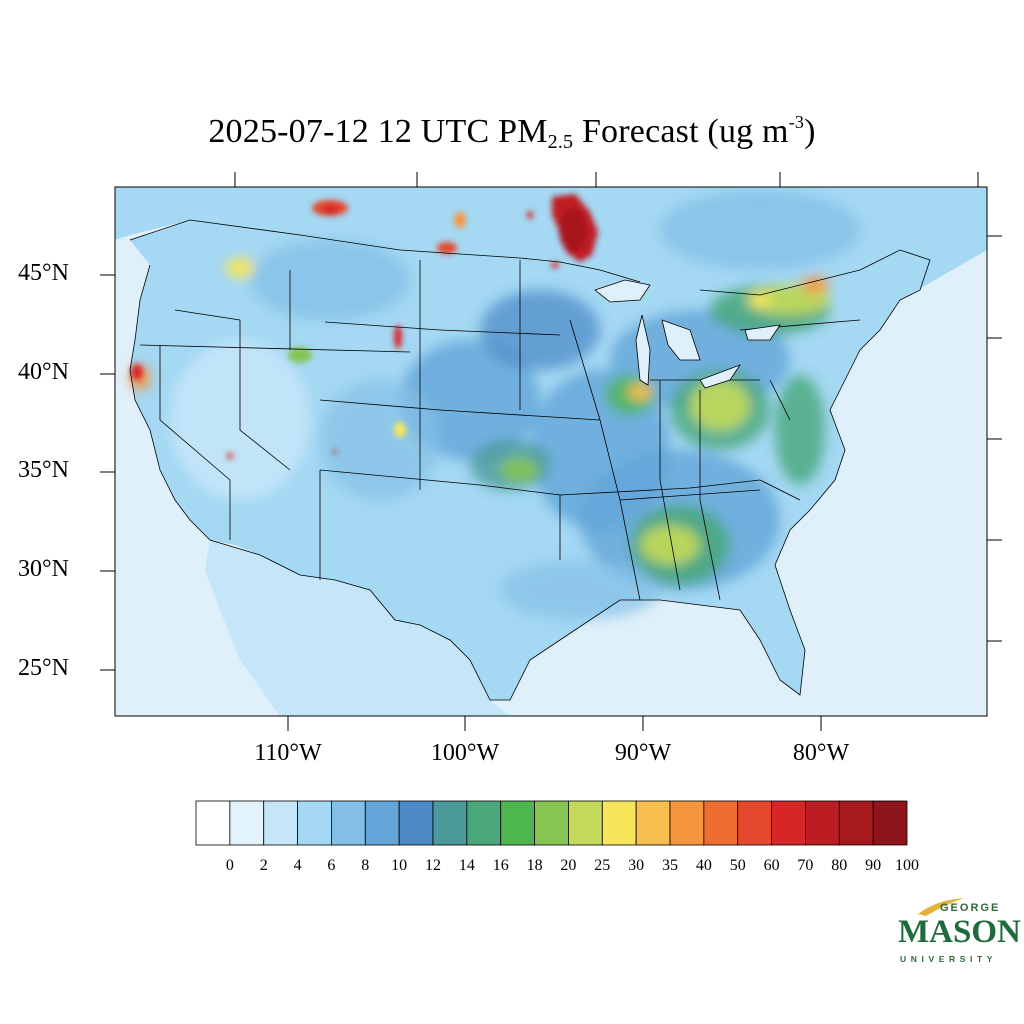 This screenshot has width=1024, height=1024. I want to click on title-rest: Forecast (ug m, so click(681, 131).